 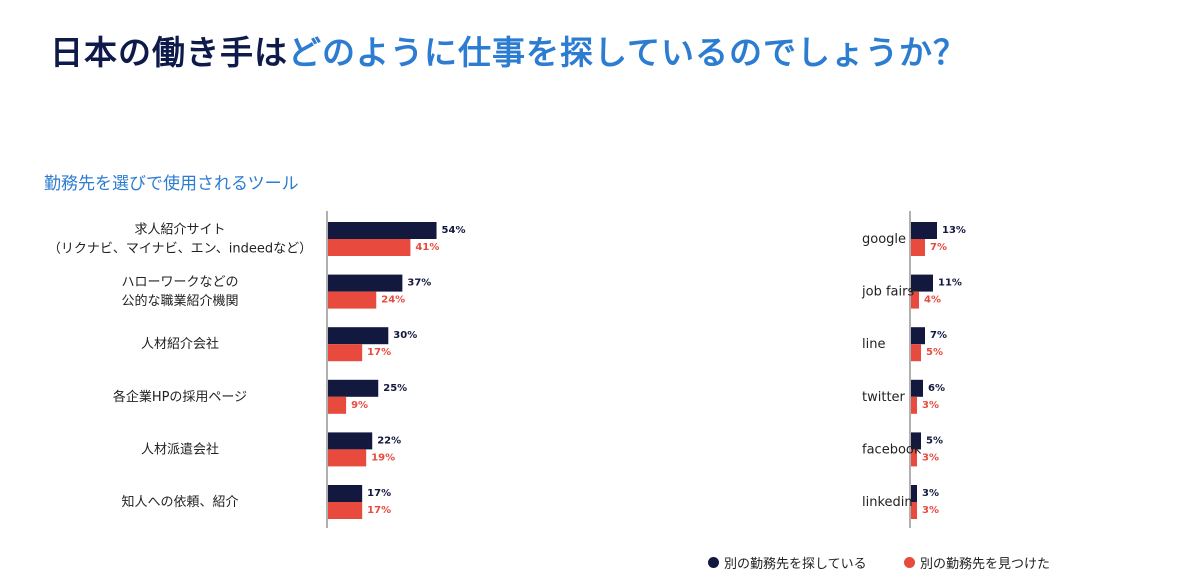 What do you see at coordinates (179, 230) in the screenshot?
I see `category-label: 求人紹介サイト` at bounding box center [179, 230].